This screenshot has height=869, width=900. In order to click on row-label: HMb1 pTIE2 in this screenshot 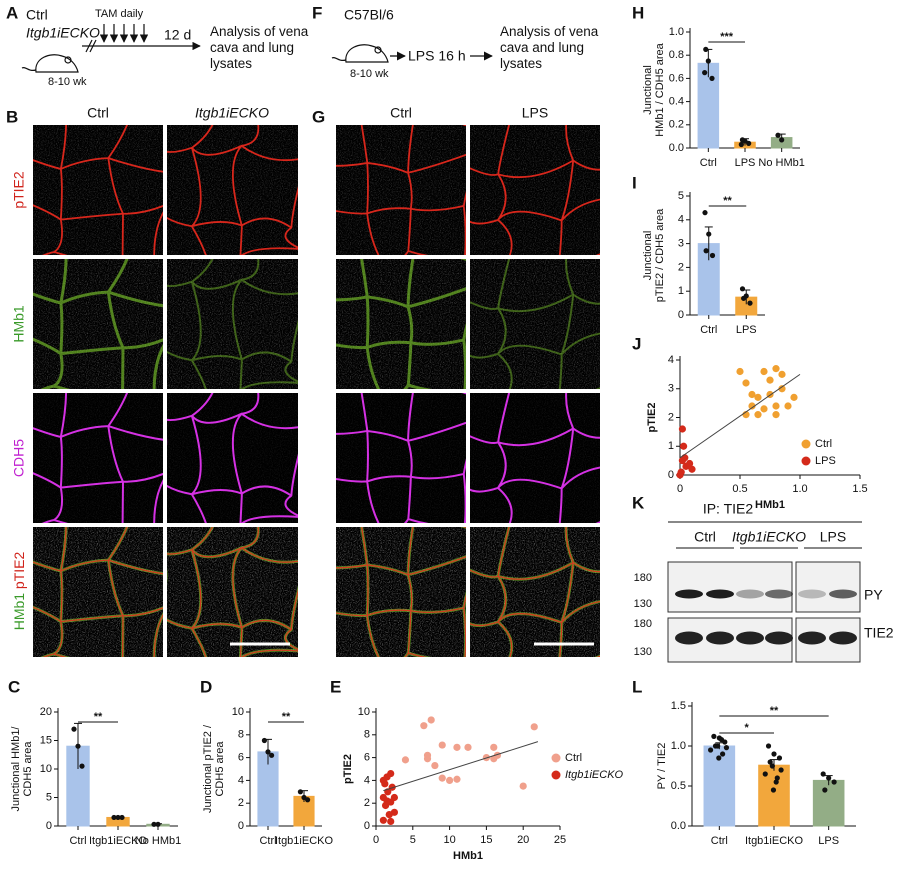, I will do `click(19, 590)`.